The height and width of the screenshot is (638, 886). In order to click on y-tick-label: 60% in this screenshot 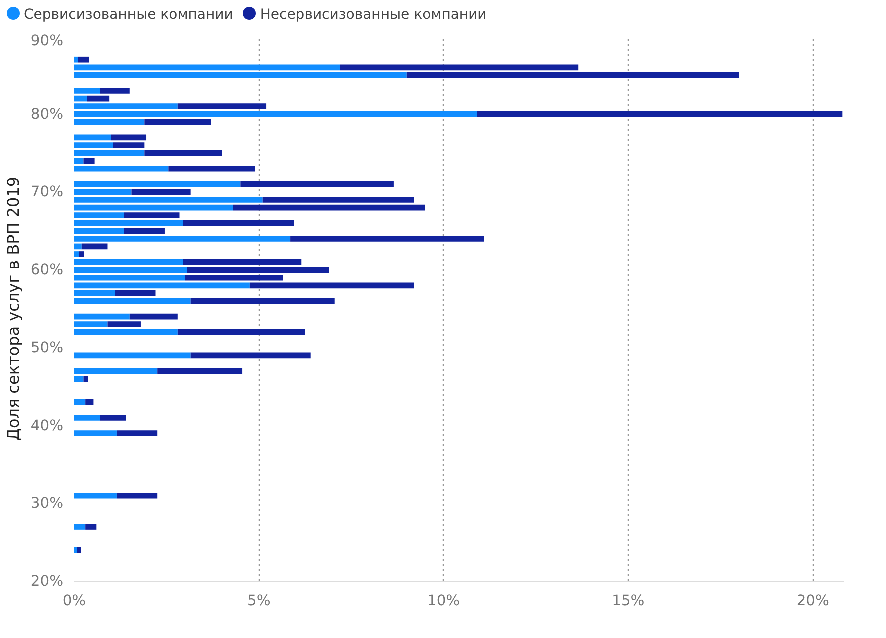, I will do `click(47, 270)`.